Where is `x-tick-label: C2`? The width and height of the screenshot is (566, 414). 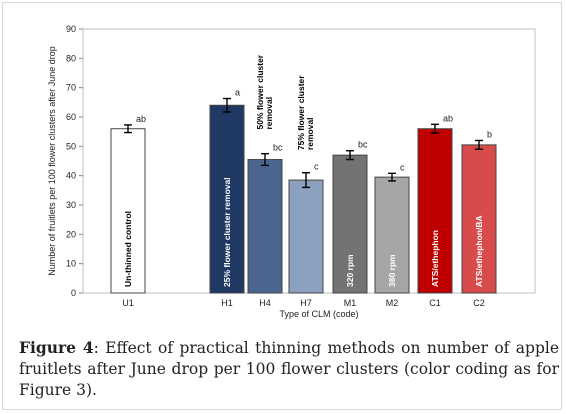 x-tick-label: C2 is located at coordinates (479, 303).